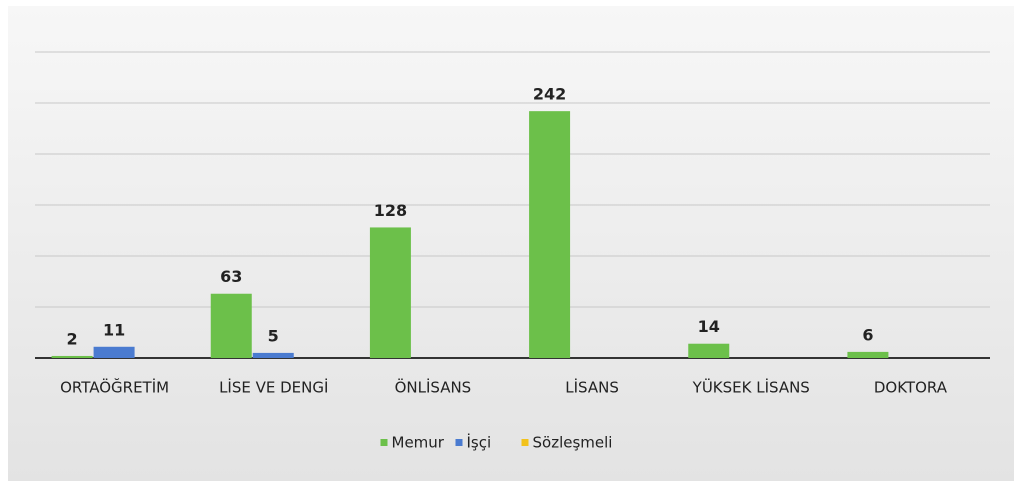  Describe the element at coordinates (390, 210) in the screenshot. I see `data-label: 128` at that location.